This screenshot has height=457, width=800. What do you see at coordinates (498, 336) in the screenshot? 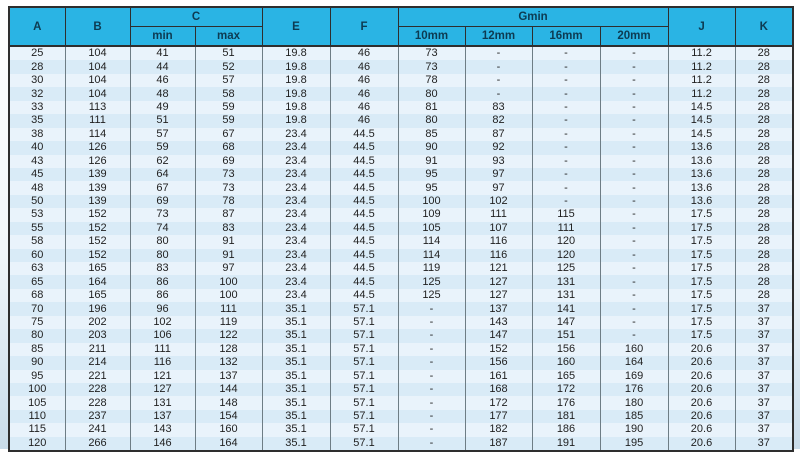
I see `table-cell: 147` at bounding box center [498, 336].